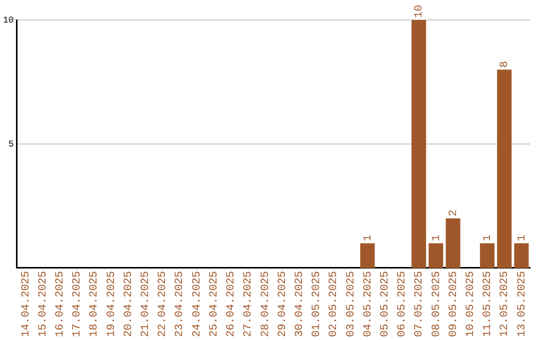 The height and width of the screenshot is (340, 540). What do you see at coordinates (60, 304) in the screenshot?
I see `x-tick-label: 16.04.2025` at bounding box center [60, 304].